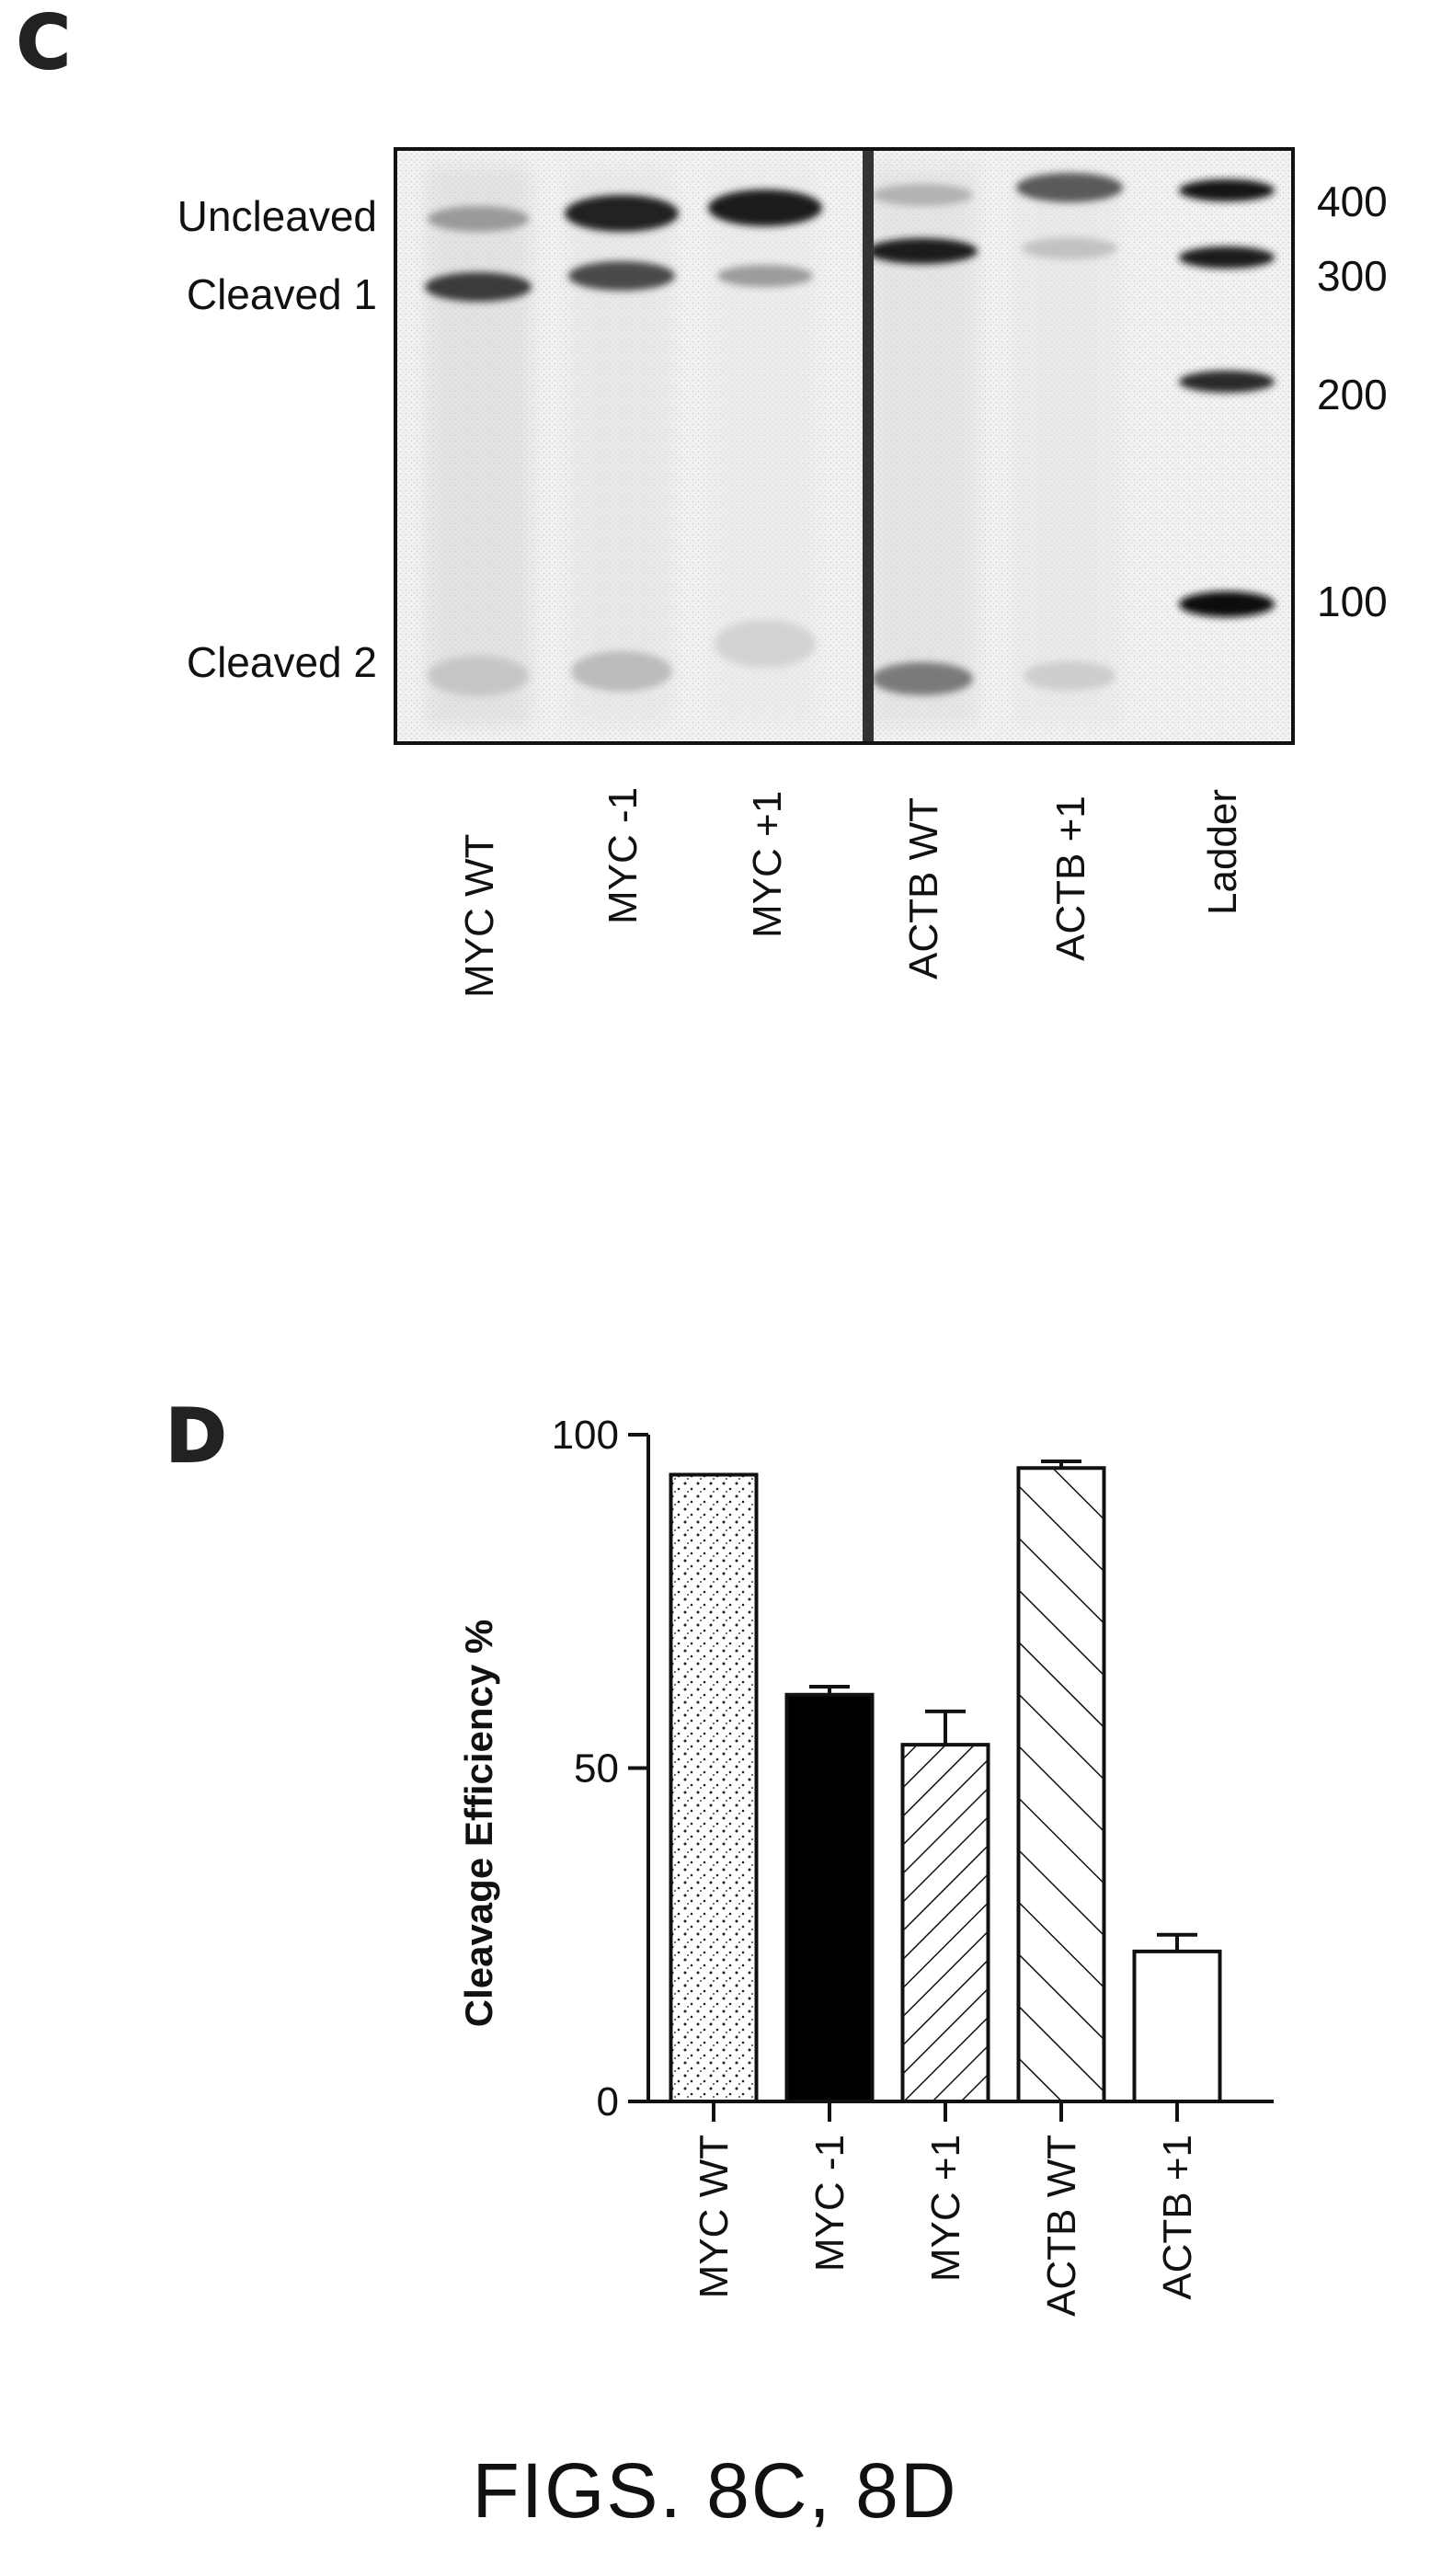  What do you see at coordinates (765, 644) in the screenshot?
I see `band-myc-plus1-cleaved2` at bounding box center [765, 644].